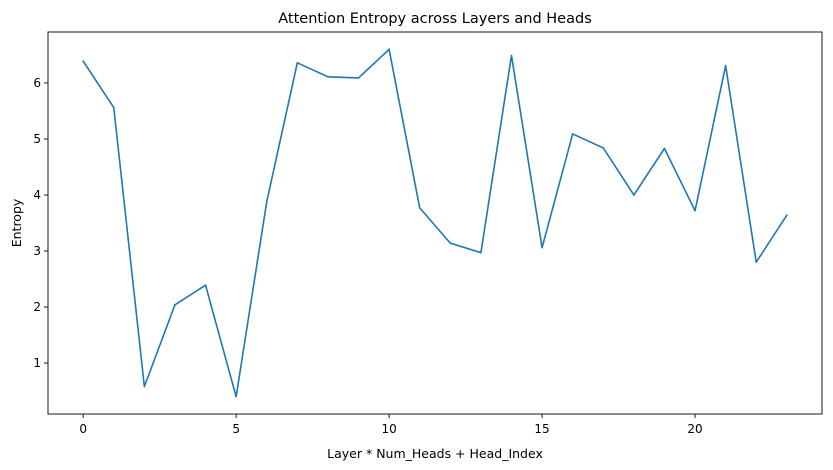 This screenshot has height=470, width=833. Describe the element at coordinates (541, 429) in the screenshot. I see `x-tick-label: 15` at that location.